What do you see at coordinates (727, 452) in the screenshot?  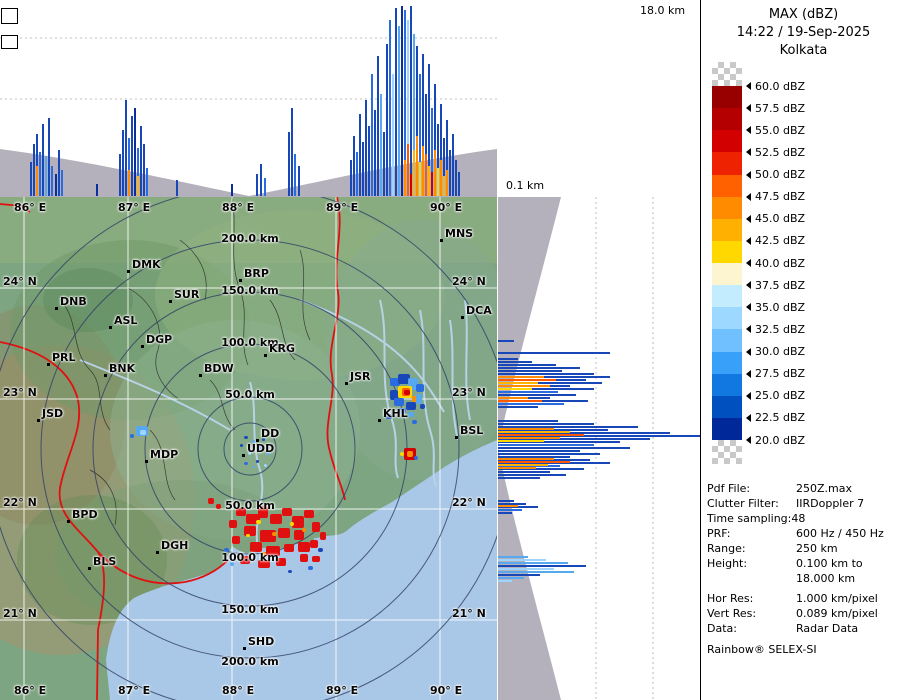 I see `legend-checker` at bounding box center [727, 452].